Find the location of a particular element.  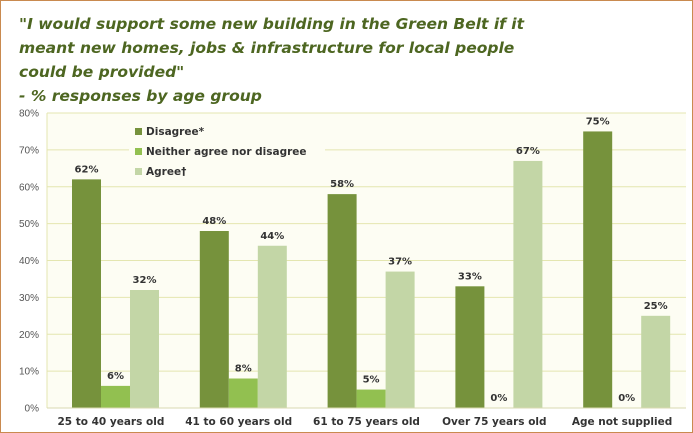

y-tick-label: 0% is located at coordinates (32, 409).